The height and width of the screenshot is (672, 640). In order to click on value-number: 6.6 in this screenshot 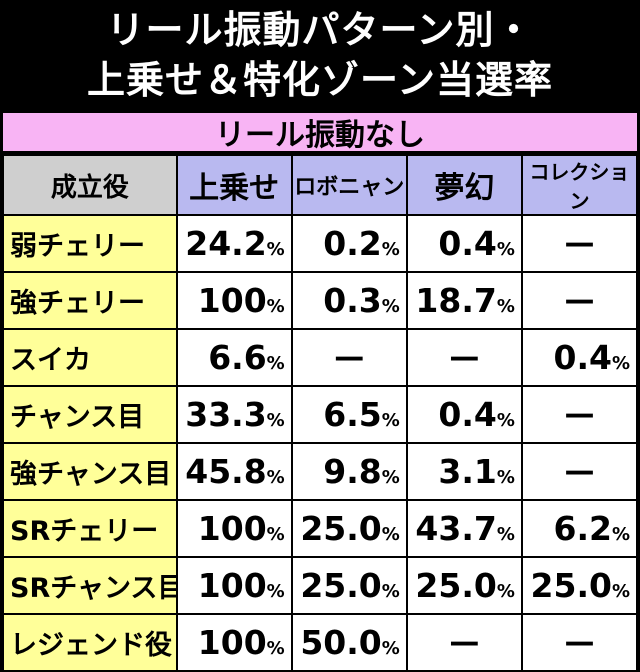, I will do `click(237, 357)`.